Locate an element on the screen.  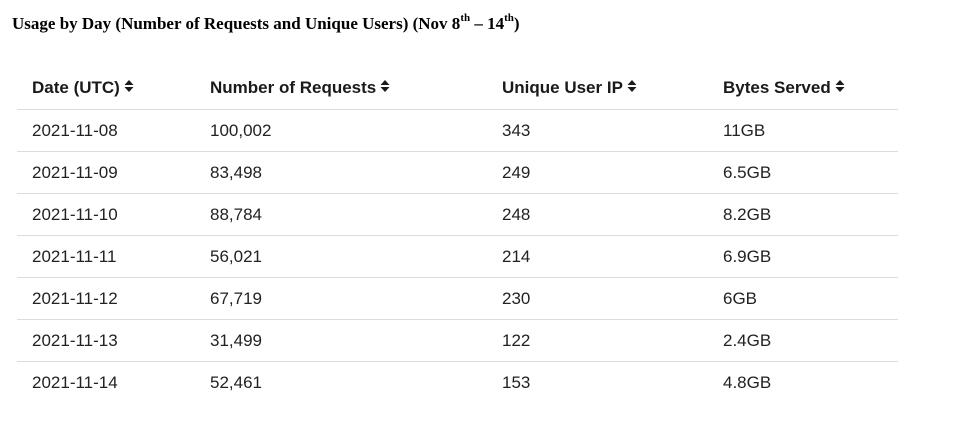
column-header-label: Date (UTC) is located at coordinates (76, 88).